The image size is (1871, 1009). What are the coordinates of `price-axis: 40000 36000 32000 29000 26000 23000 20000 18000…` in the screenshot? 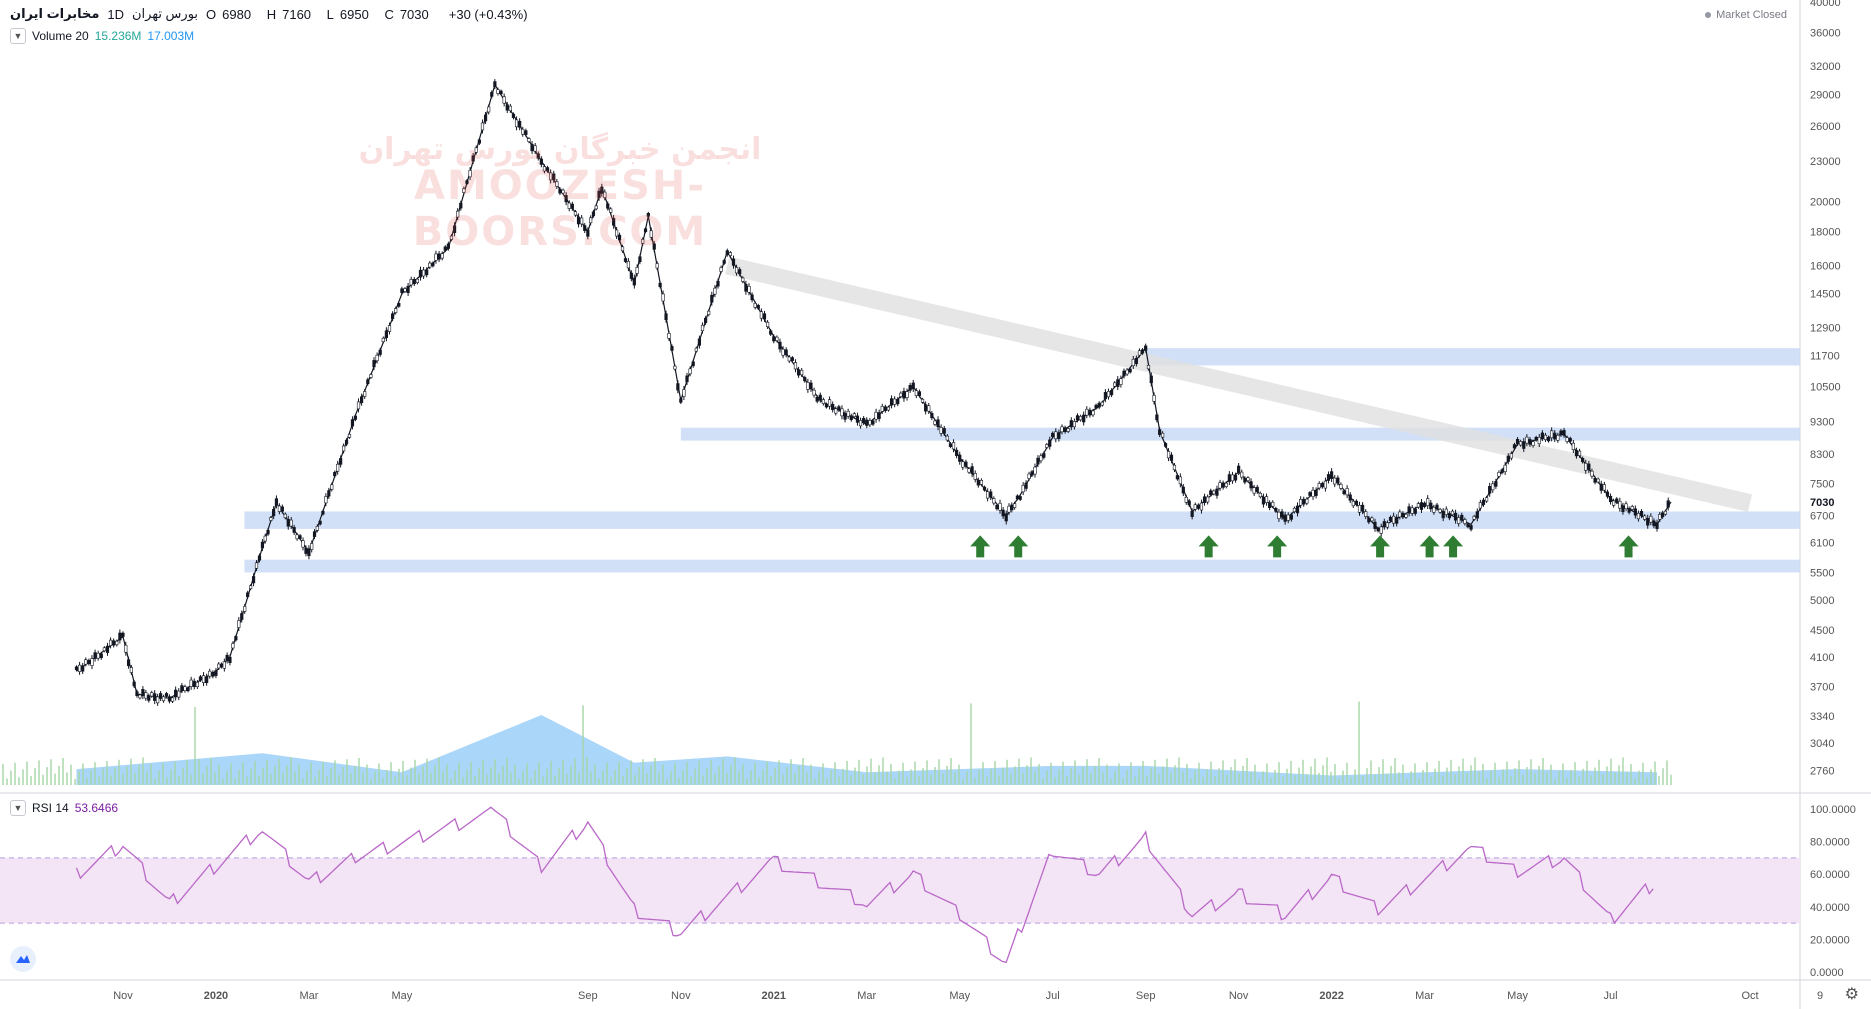 It's located at (1832, 489).